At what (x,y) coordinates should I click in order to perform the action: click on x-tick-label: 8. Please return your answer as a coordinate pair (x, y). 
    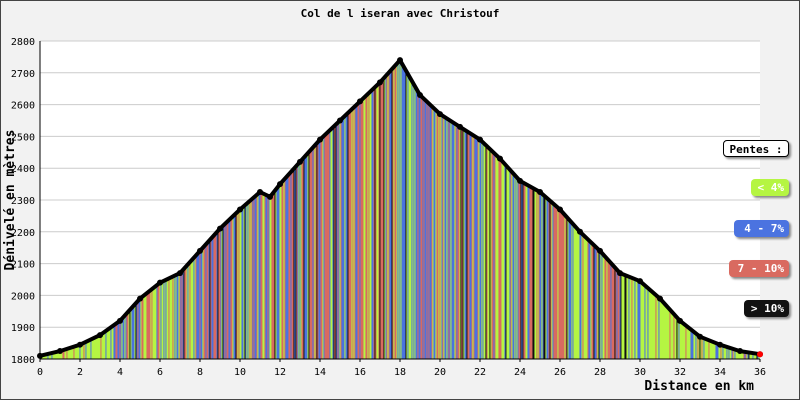
    Looking at the image, I should click on (200, 372).